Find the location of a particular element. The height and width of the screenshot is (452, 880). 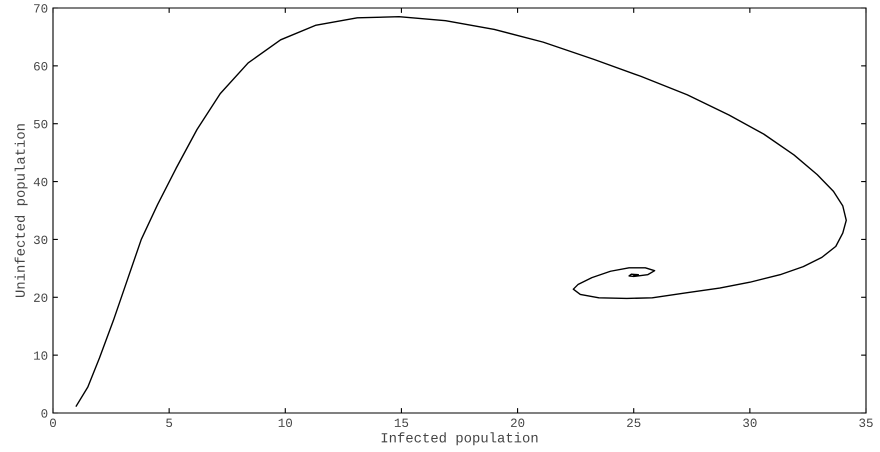

y-tick-label: 0 is located at coordinates (44, 413).